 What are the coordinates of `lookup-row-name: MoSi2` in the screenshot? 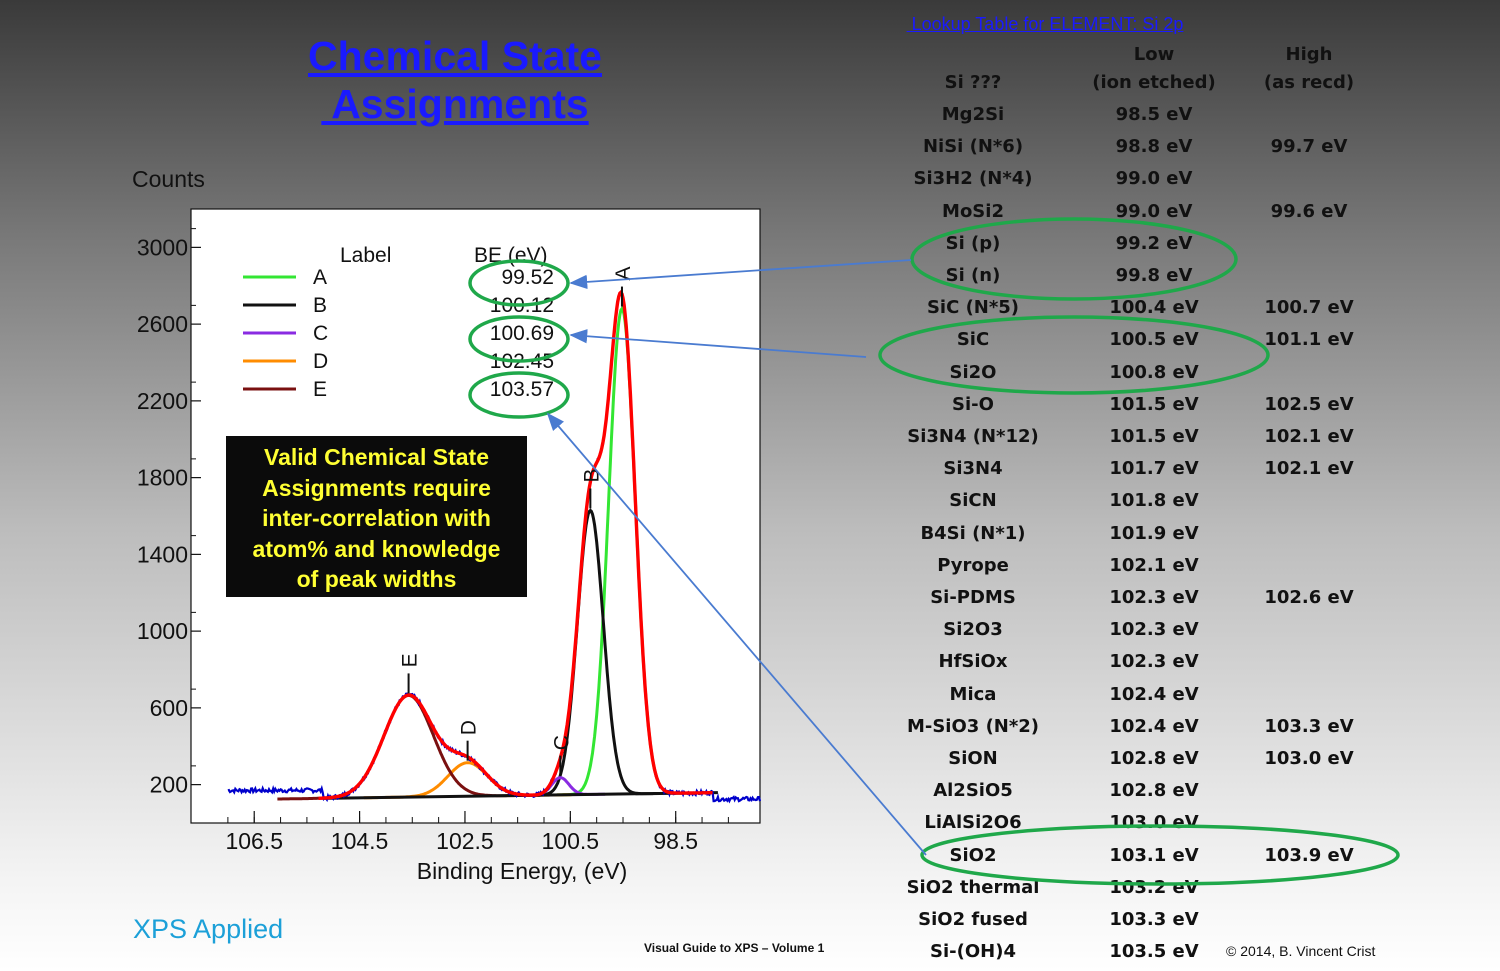 It's located at (973, 211).